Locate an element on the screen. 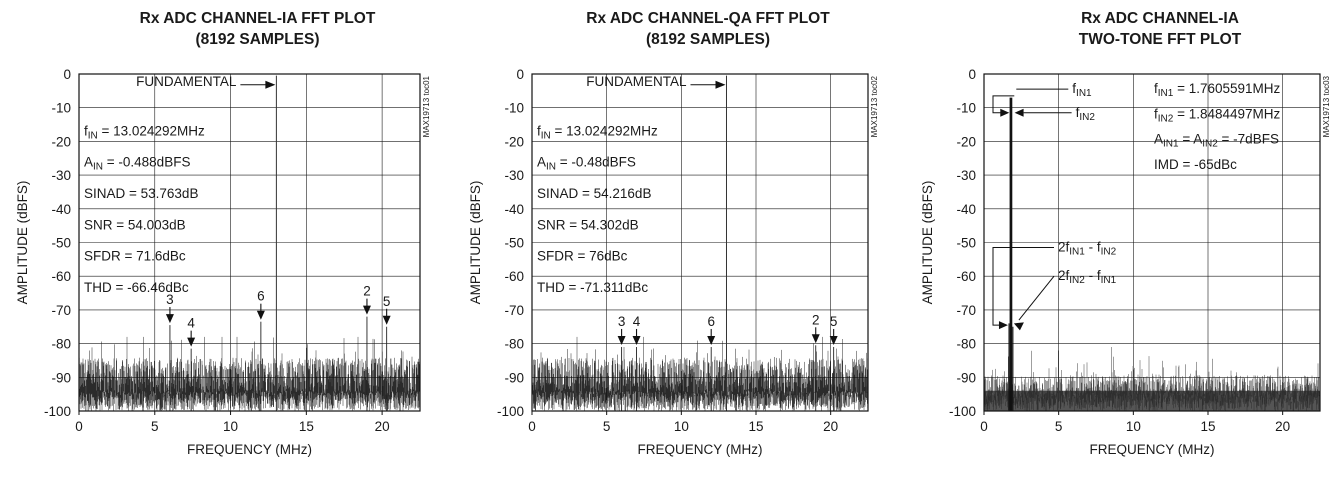 The image size is (1343, 478). harmonic-label: 4 is located at coordinates (191, 323).